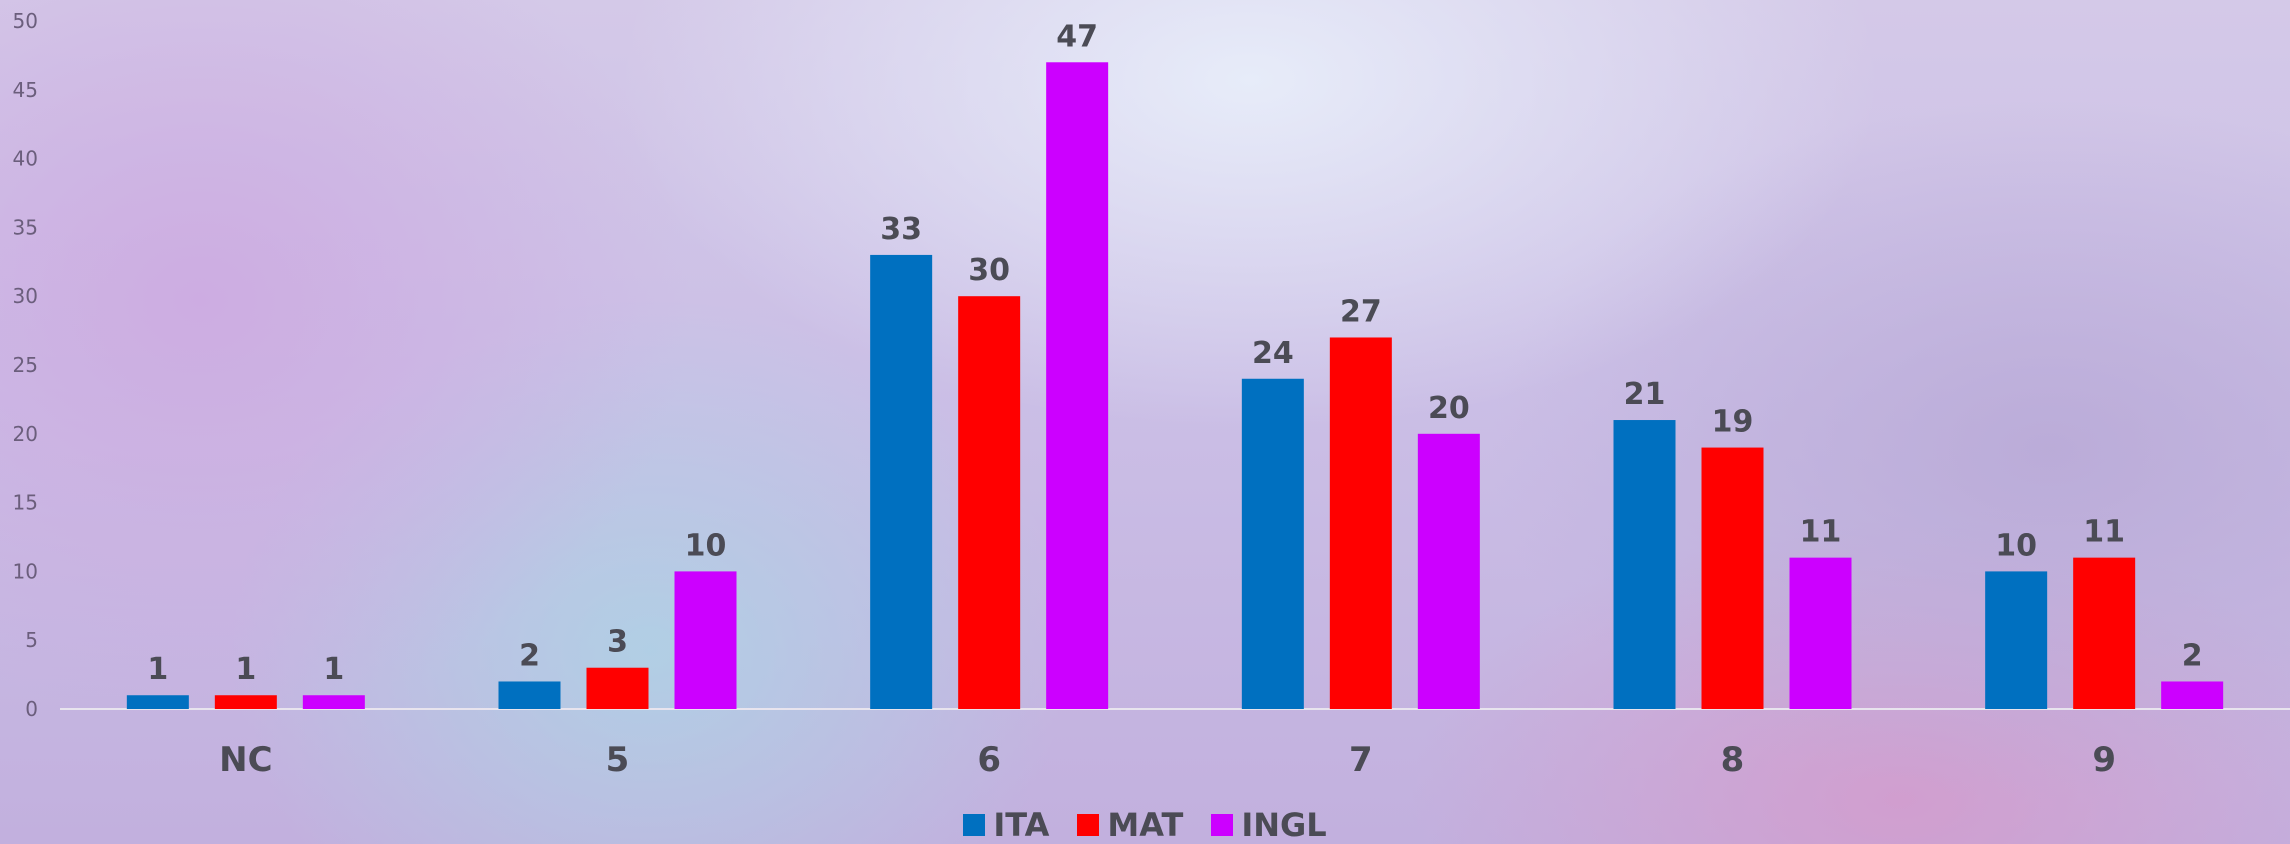 The image size is (2290, 844). I want to click on y-tick-label: 50, so click(25, 21).